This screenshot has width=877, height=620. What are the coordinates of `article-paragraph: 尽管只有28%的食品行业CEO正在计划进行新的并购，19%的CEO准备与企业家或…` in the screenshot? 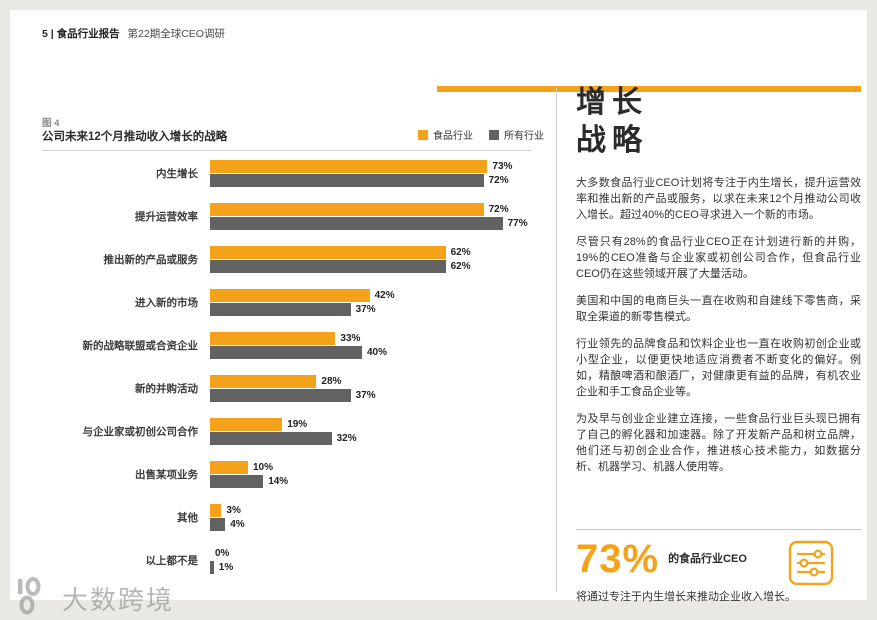 It's located at (718, 258).